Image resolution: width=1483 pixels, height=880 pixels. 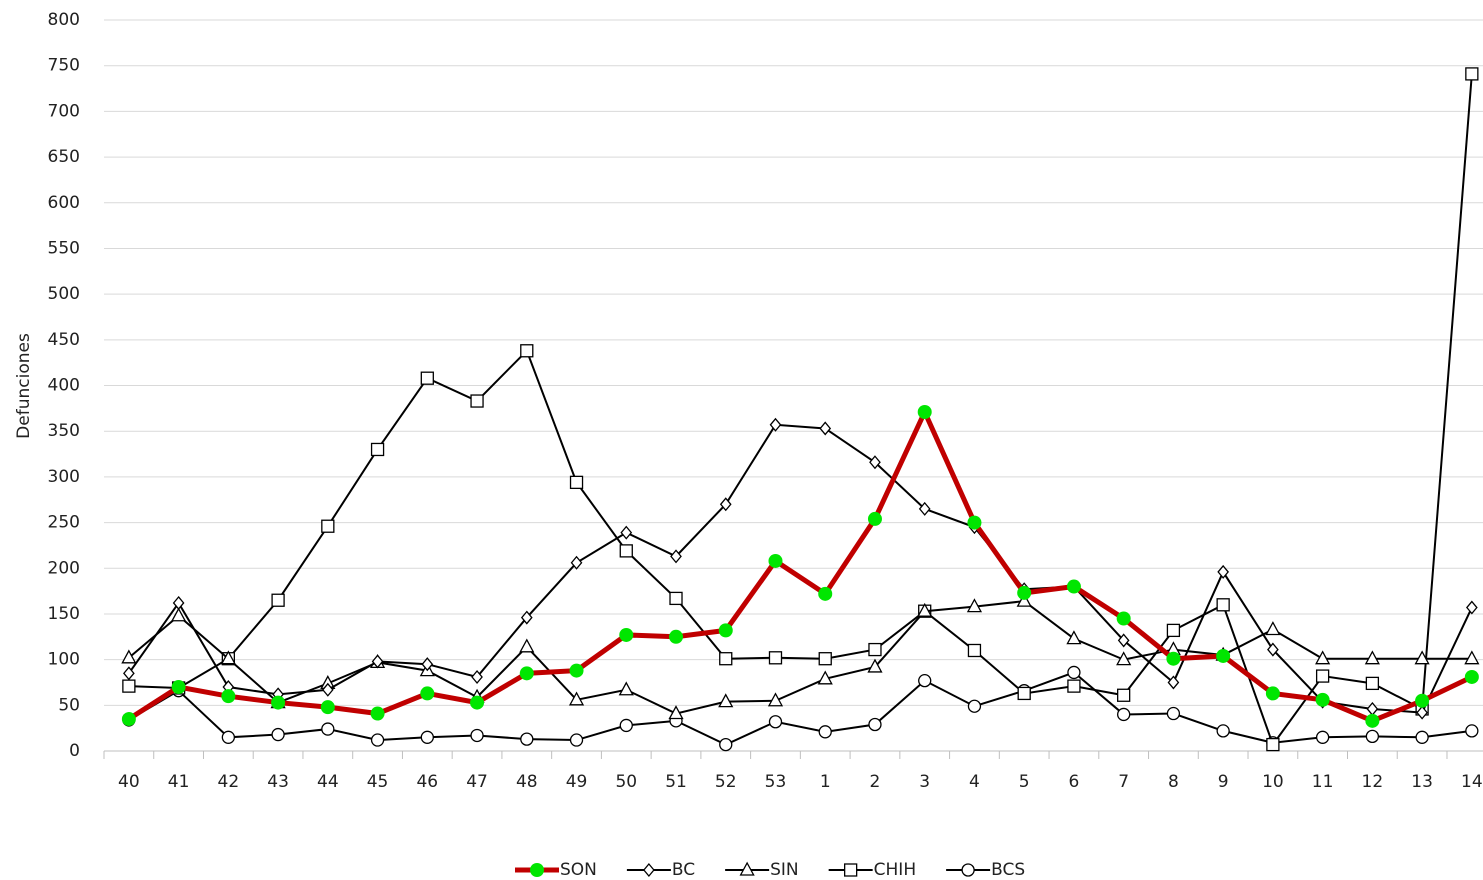 What do you see at coordinates (800, 708) in the screenshot?
I see `series` at bounding box center [800, 708].